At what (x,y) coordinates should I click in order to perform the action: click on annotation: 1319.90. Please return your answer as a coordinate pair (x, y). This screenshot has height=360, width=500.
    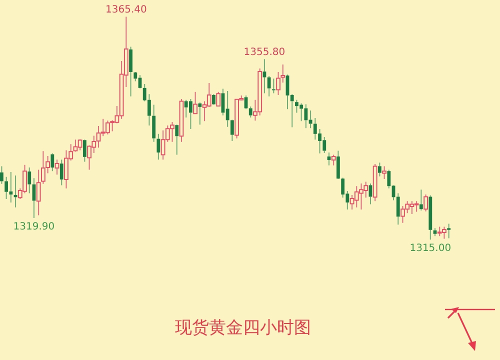
    Looking at the image, I should click on (34, 227).